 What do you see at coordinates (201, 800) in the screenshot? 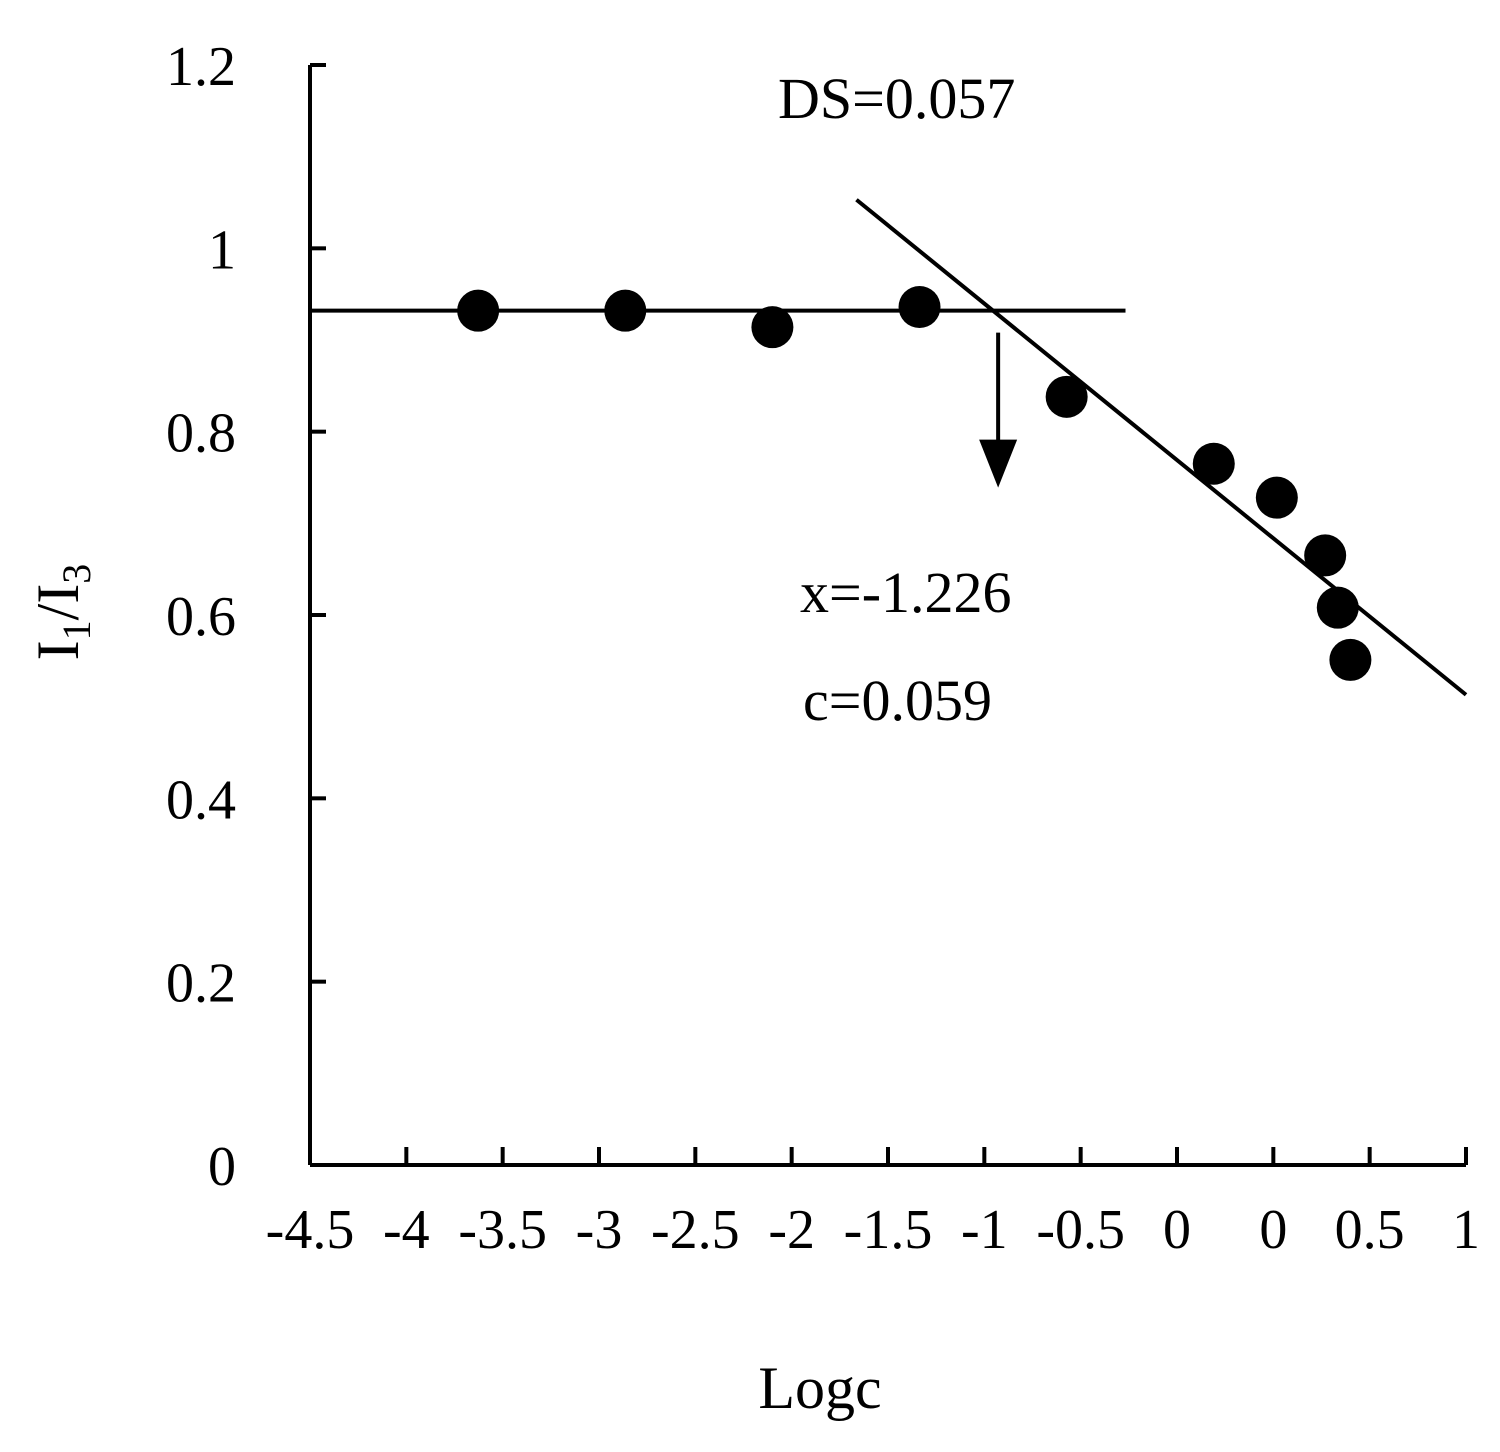
I see `y-tick-label: 0.4` at bounding box center [201, 800].